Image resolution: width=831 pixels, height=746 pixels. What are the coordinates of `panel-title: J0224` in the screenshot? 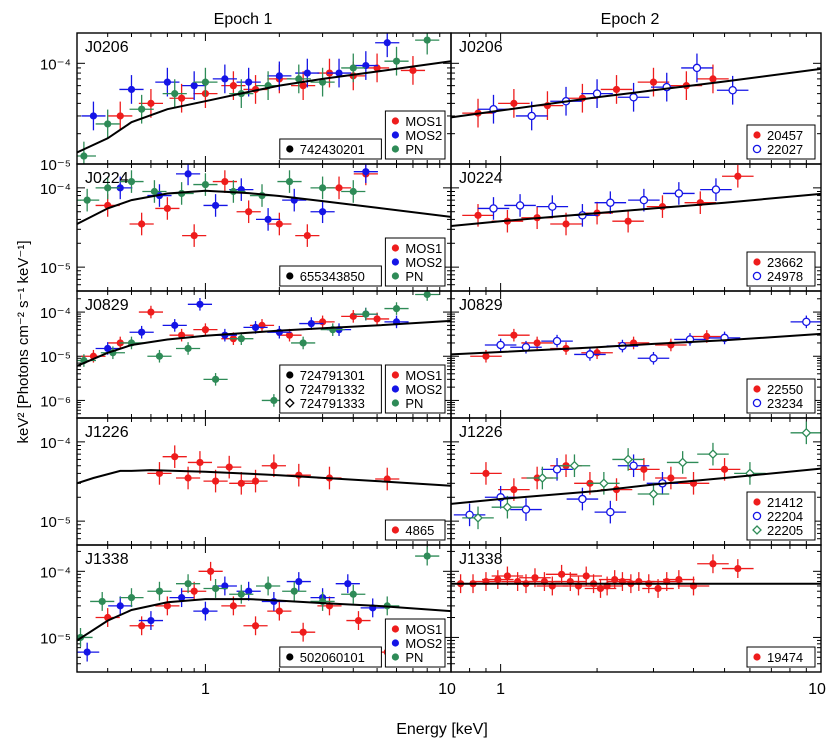 It's located at (481, 178).